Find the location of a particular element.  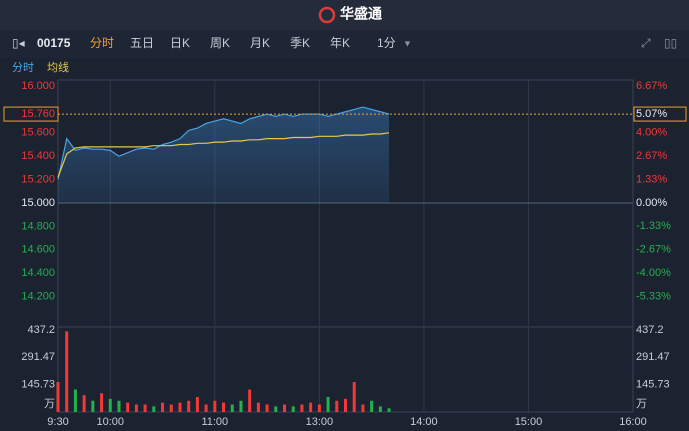

y-tick-label: 15.600 is located at coordinates (38, 133).